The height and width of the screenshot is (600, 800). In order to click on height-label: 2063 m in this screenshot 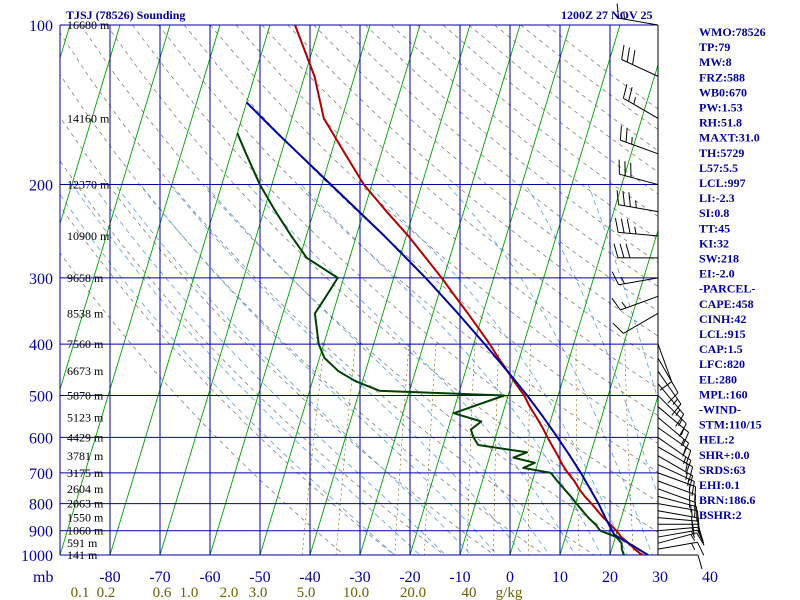, I will do `click(85, 504)`.